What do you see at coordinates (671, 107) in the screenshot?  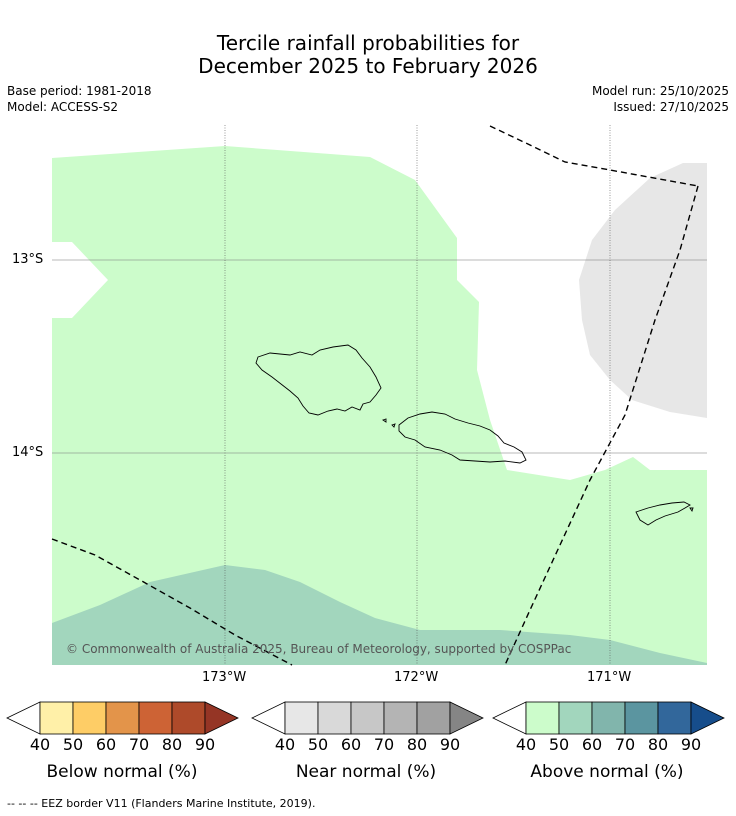 I see `issued-date: Issued: 27/10/2025` at bounding box center [671, 107].